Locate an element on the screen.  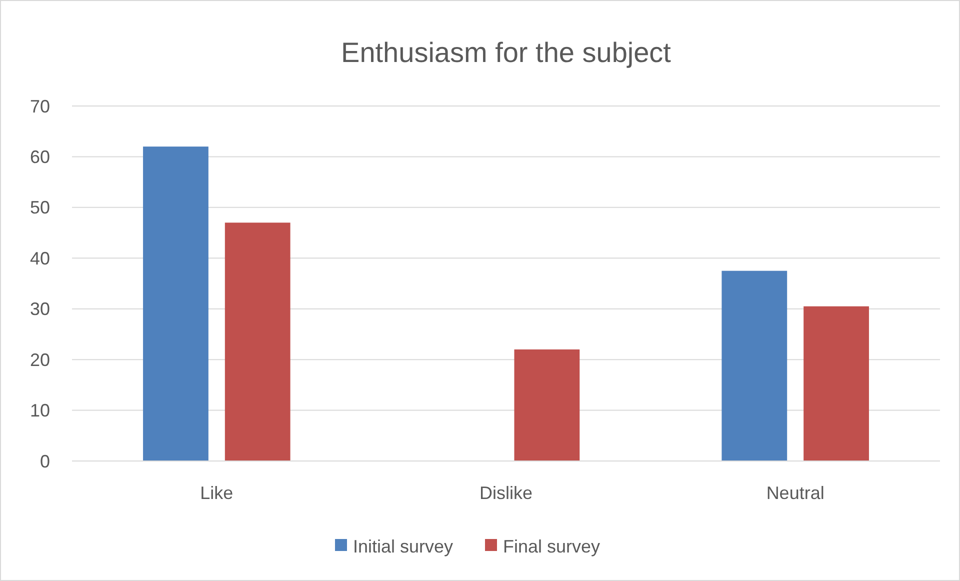
y-tick-label: 70 is located at coordinates (40, 106).